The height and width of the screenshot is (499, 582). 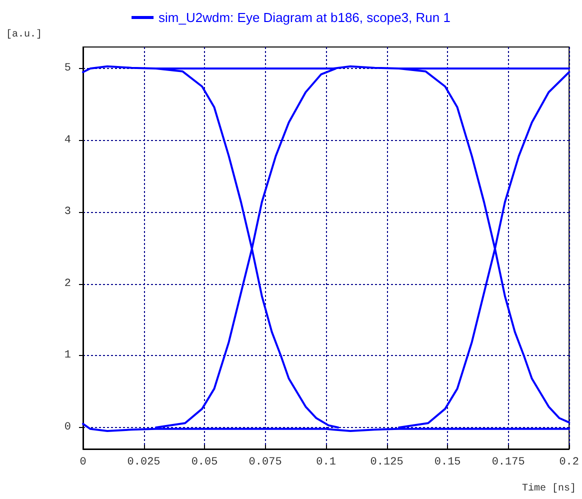 What do you see at coordinates (68, 140) in the screenshot?
I see `y-tick-label: 4` at bounding box center [68, 140].